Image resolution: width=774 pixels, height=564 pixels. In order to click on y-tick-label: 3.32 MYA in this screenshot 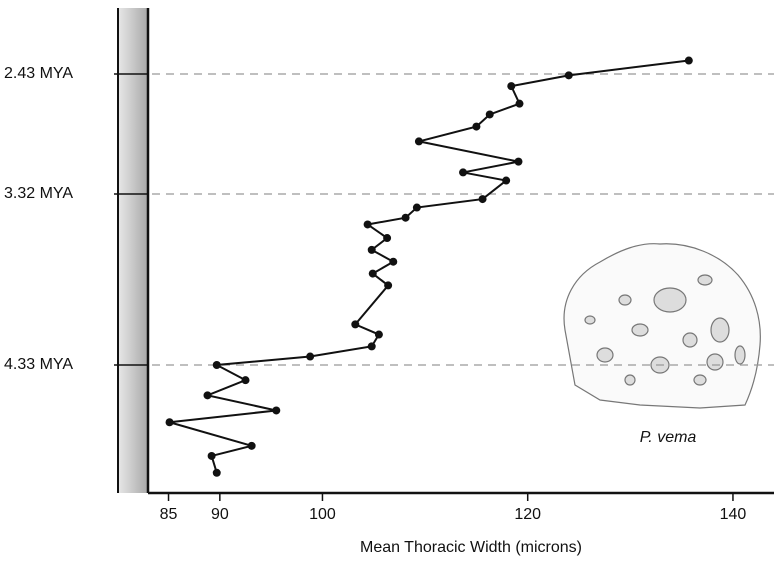, I will do `click(38, 193)`.